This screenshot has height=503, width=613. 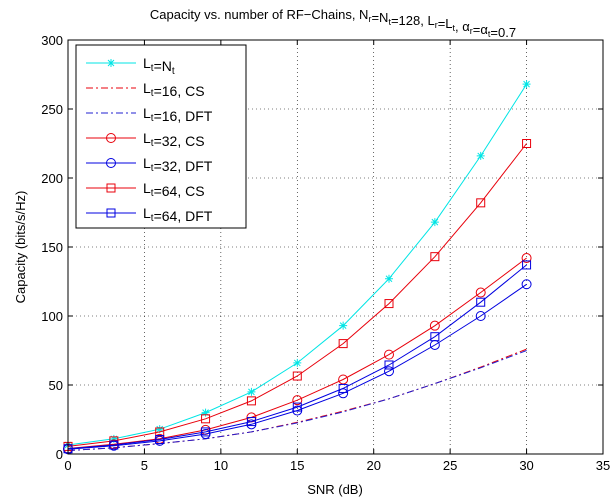 I want to click on y-axis-label: Capacity (bits/s/Hz), so click(x=20, y=247).